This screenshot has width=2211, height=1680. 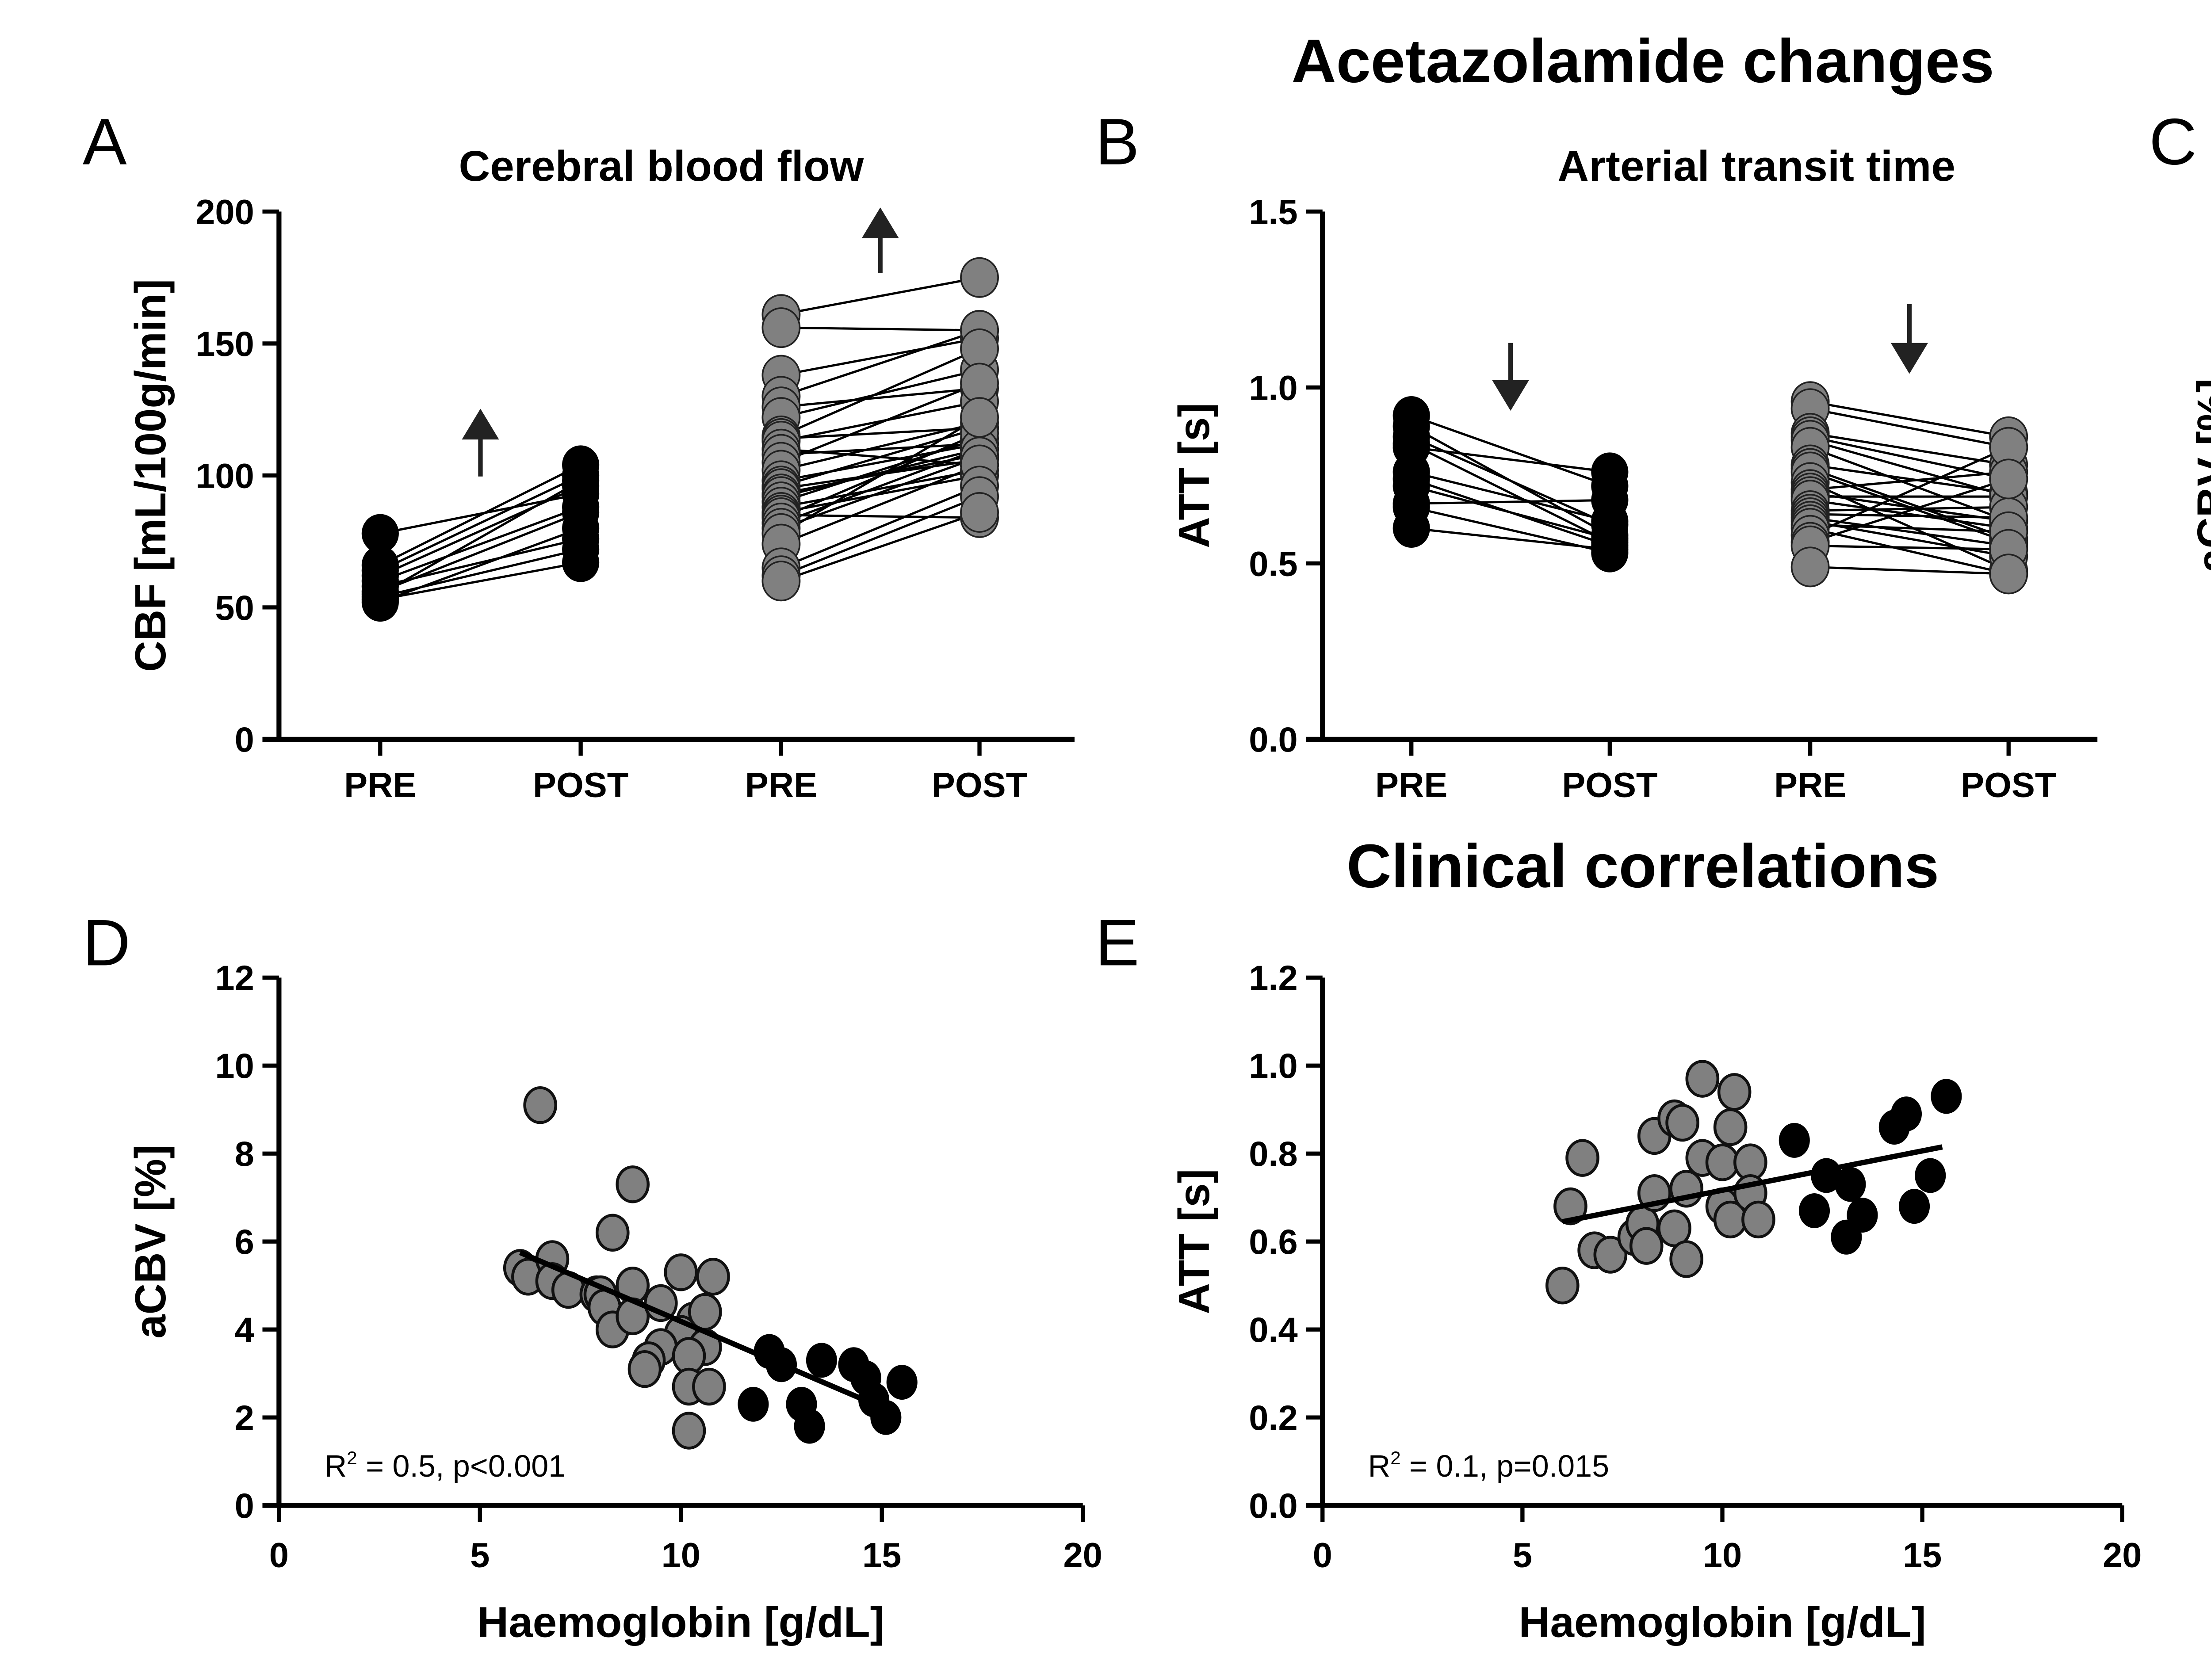 I want to click on y-tick-label: 150, so click(x=224, y=343).